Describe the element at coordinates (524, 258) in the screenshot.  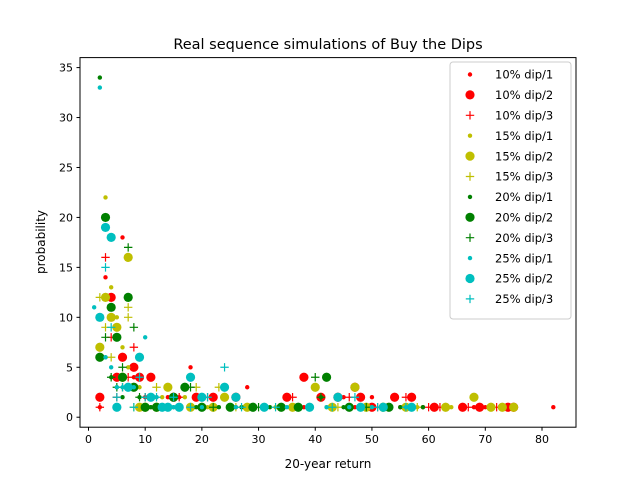
I see `legend-label: 25% dip/1` at that location.